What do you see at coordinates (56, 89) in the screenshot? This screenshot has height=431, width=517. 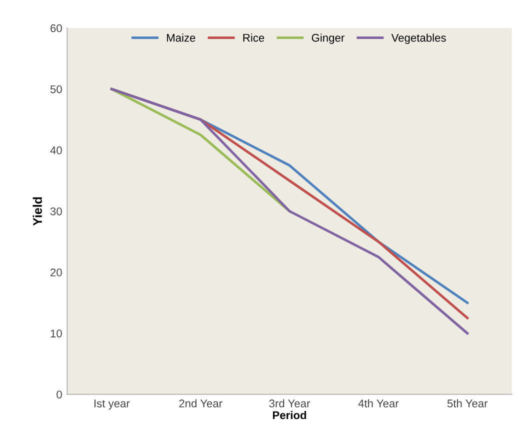 I see `y-tick-label: 50` at bounding box center [56, 89].